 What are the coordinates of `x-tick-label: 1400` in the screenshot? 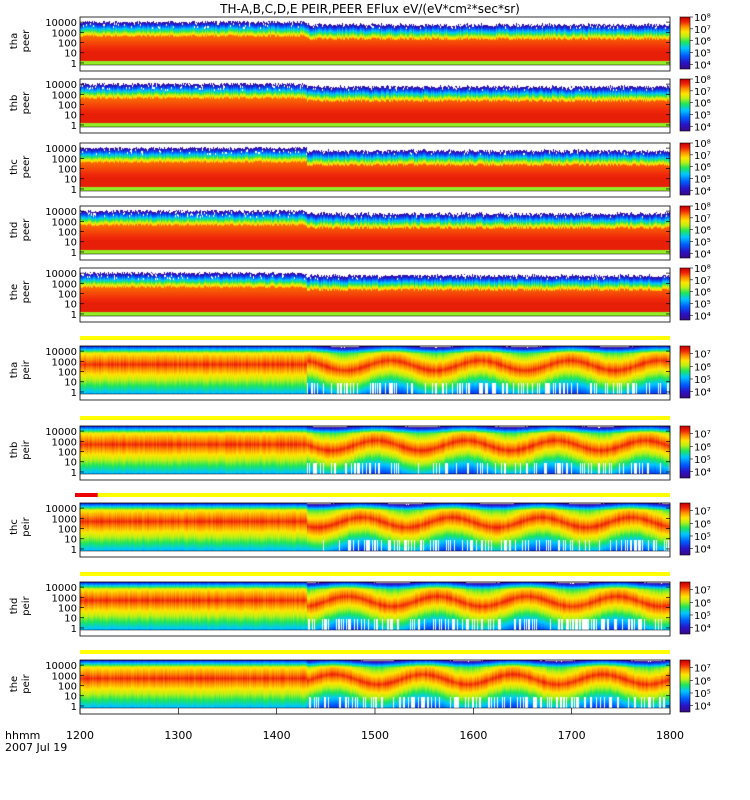 It's located at (277, 735).